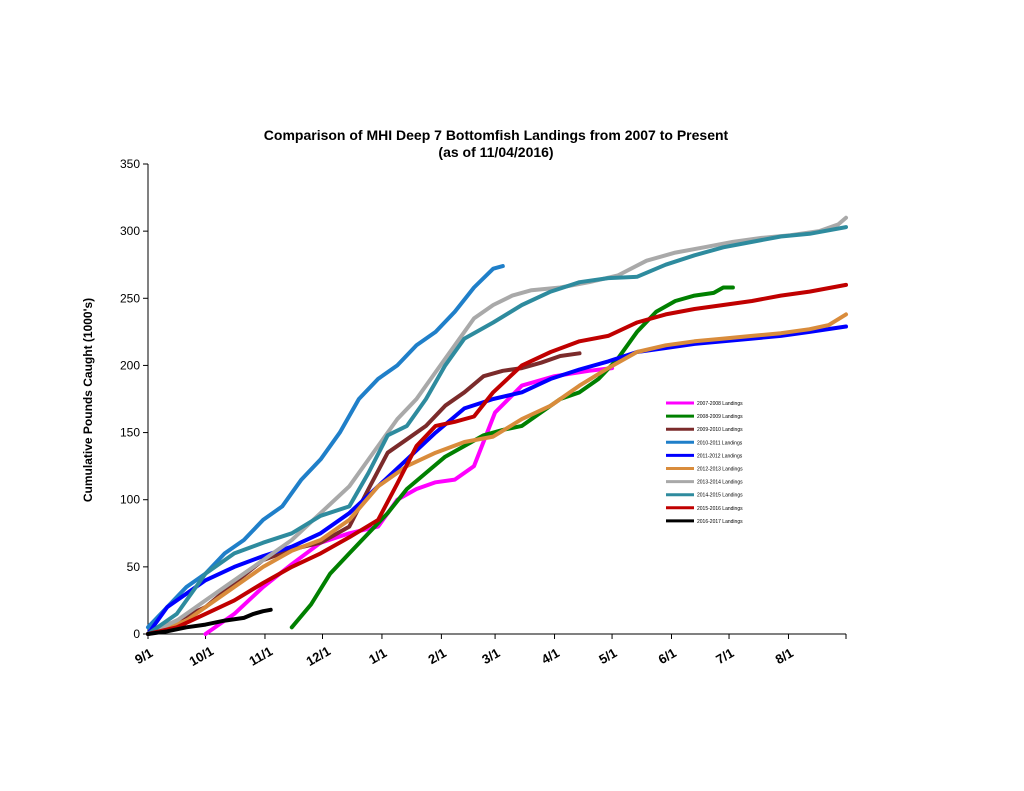  What do you see at coordinates (130, 500) in the screenshot?
I see `y-tick-label: 100` at bounding box center [130, 500].